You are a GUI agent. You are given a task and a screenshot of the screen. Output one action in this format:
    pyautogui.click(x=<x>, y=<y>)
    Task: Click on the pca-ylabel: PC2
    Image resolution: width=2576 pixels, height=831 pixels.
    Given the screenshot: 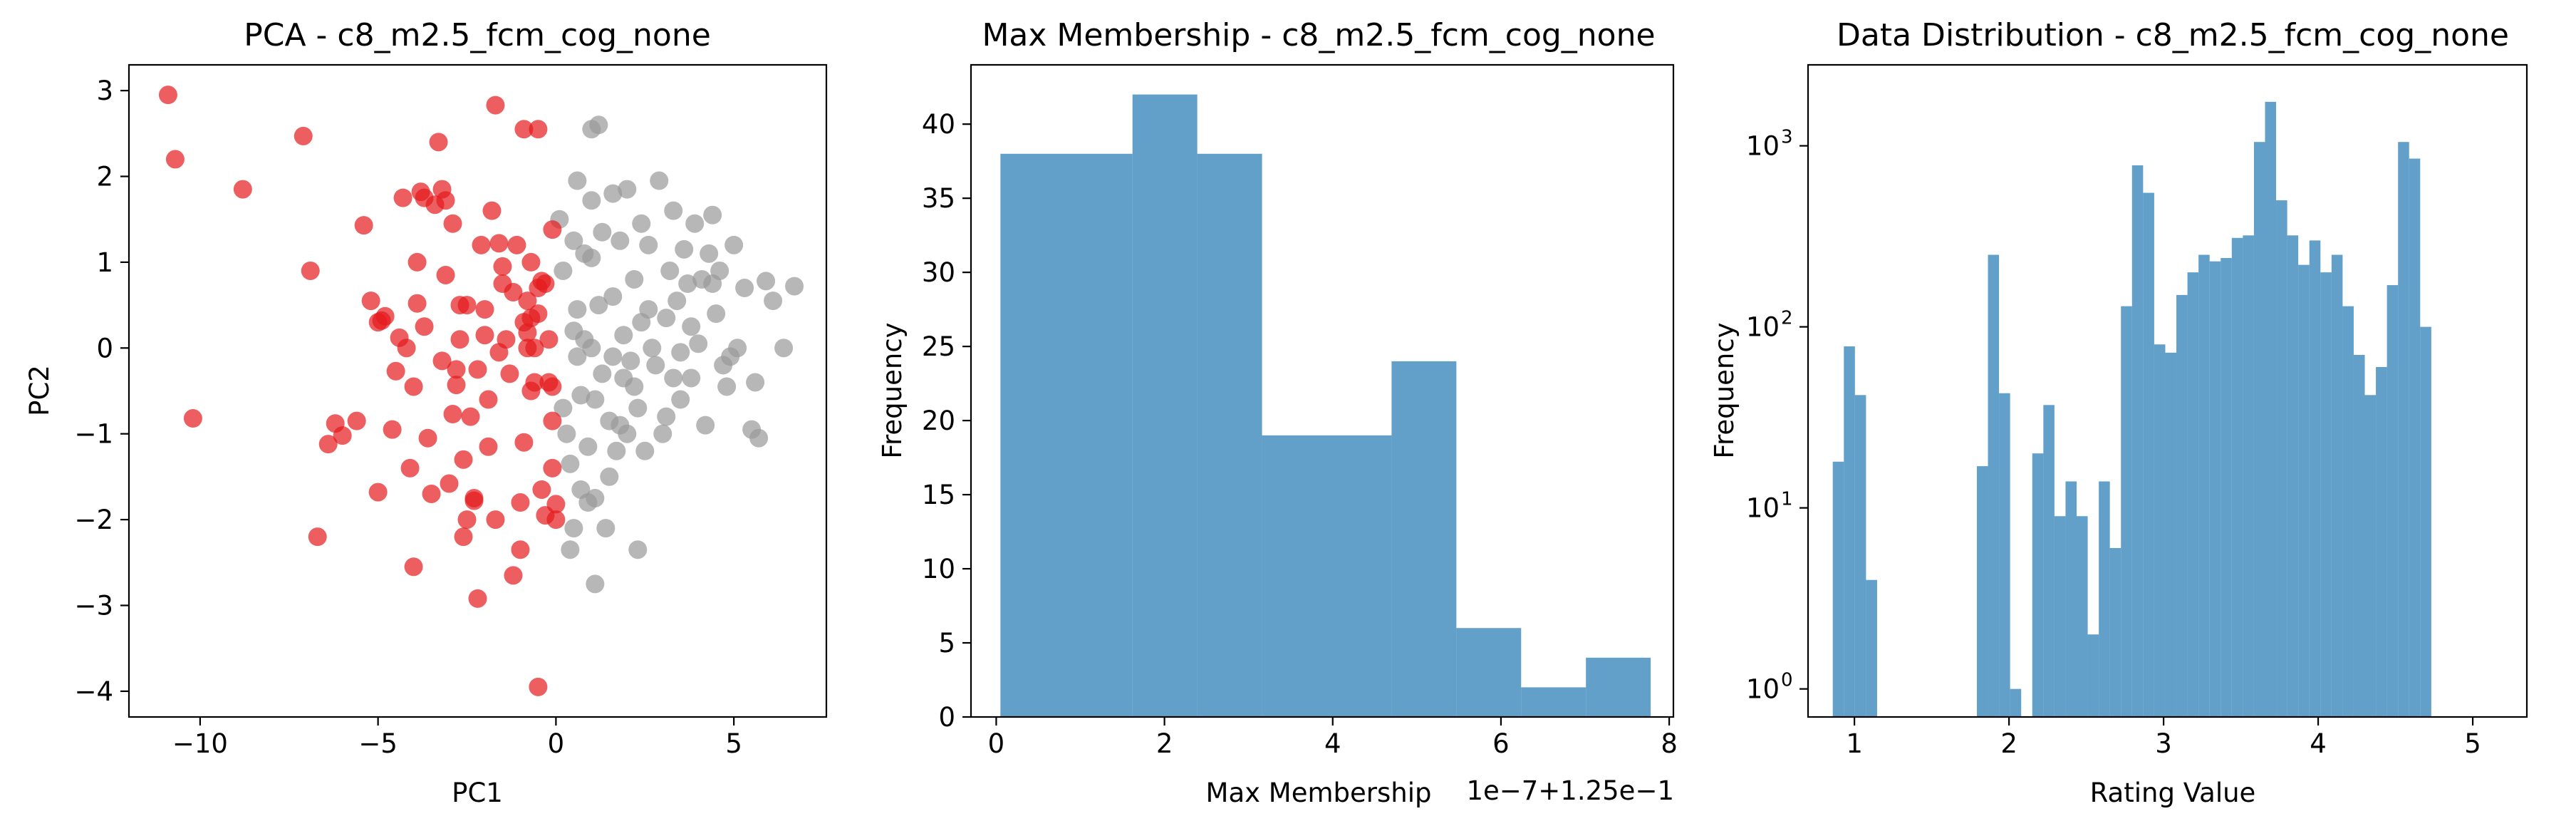 What is the action you would take?
    pyautogui.click(x=39, y=391)
    